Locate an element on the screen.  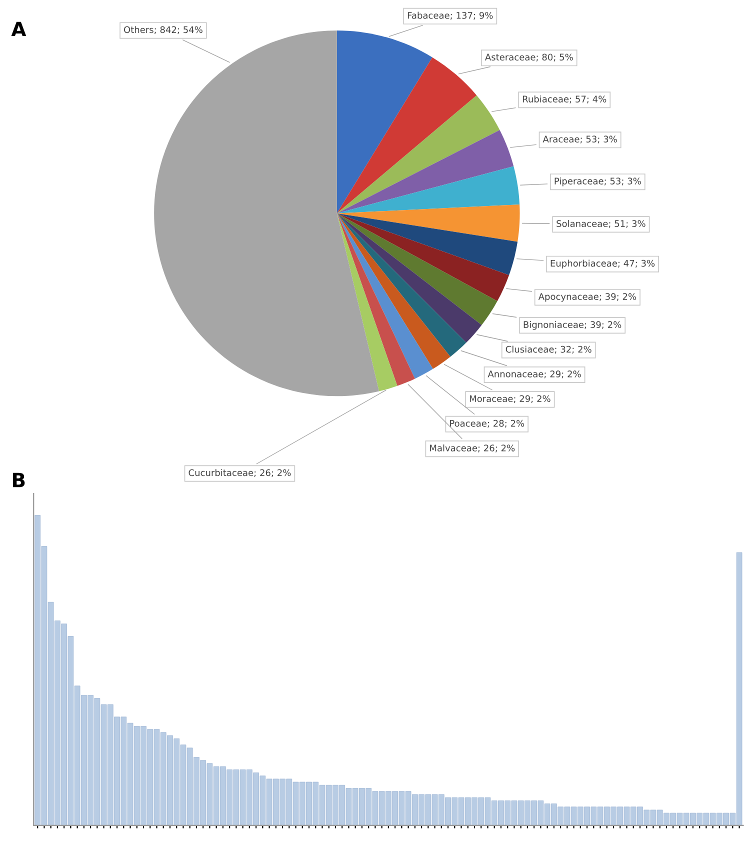
slice-label: Solanaceae is located at coordinates (582, 224).